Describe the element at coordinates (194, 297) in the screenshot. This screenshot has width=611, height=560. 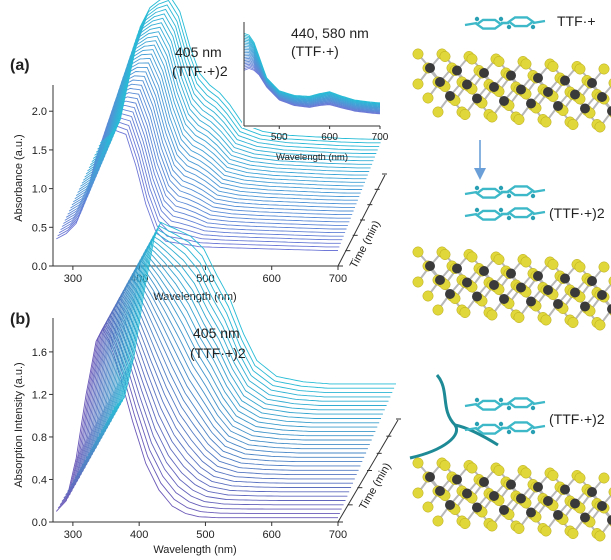
I see `panel-a-x-label: Wavelength (nm)` at that location.